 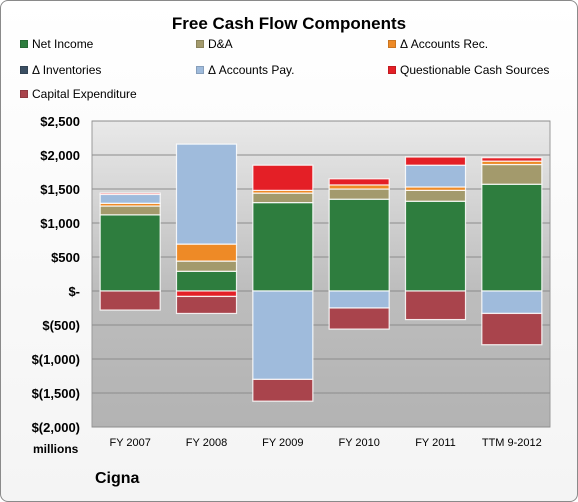 What do you see at coordinates (129, 443) in the screenshot?
I see `x-tick-label: FY 2007` at bounding box center [129, 443].